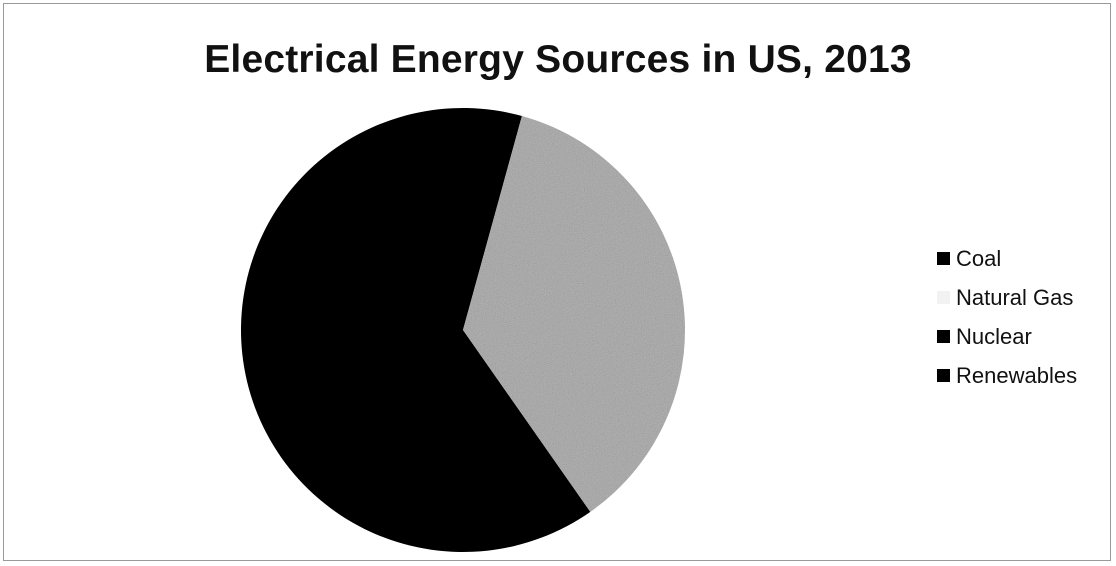 The image size is (1116, 566). I want to click on chart-title: Electrical Energy Sources in US, 2013, so click(558, 59).